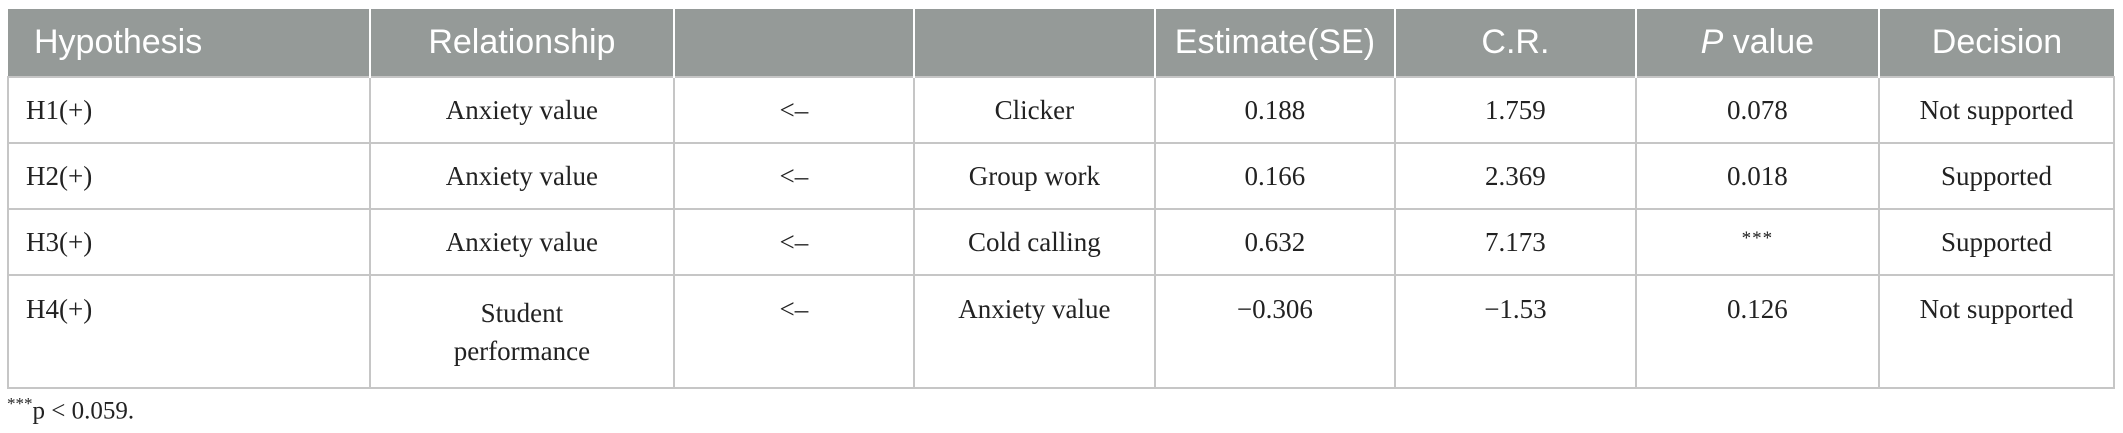 Image resolution: width=2123 pixels, height=433 pixels. What do you see at coordinates (189, 331) in the screenshot?
I see `cell-hypothesis: H4(+)` at bounding box center [189, 331].